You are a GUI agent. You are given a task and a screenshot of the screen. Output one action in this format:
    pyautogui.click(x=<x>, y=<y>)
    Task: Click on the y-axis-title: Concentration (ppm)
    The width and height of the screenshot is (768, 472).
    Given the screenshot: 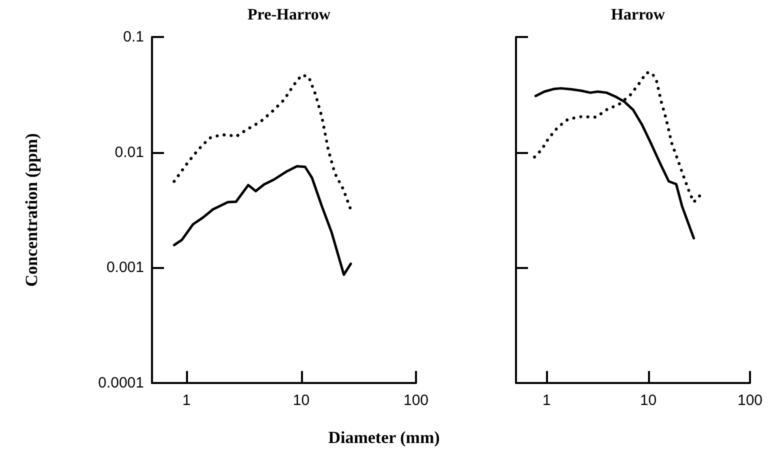 What is the action you would take?
    pyautogui.click(x=31, y=210)
    